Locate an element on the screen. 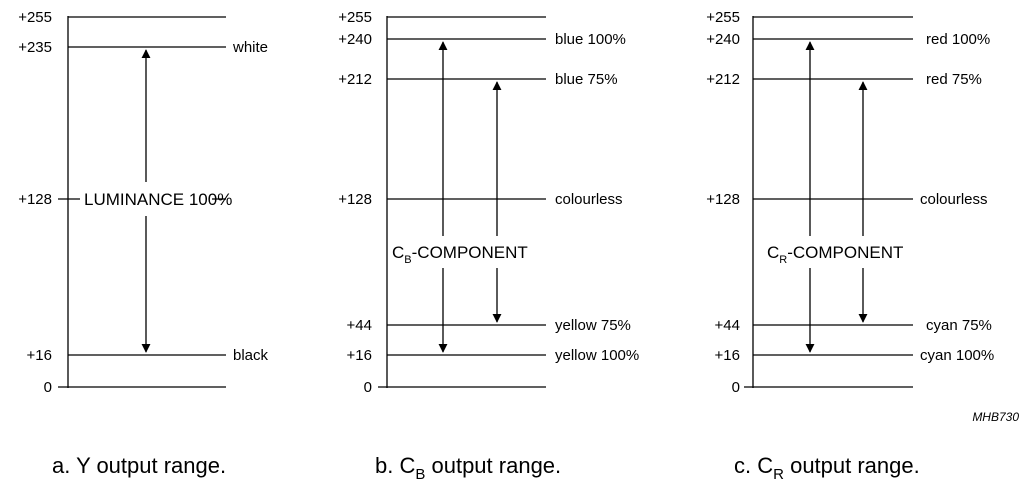 The width and height of the screenshot is (1026, 502). cyan-75-label: cyan 75% is located at coordinates (959, 325).